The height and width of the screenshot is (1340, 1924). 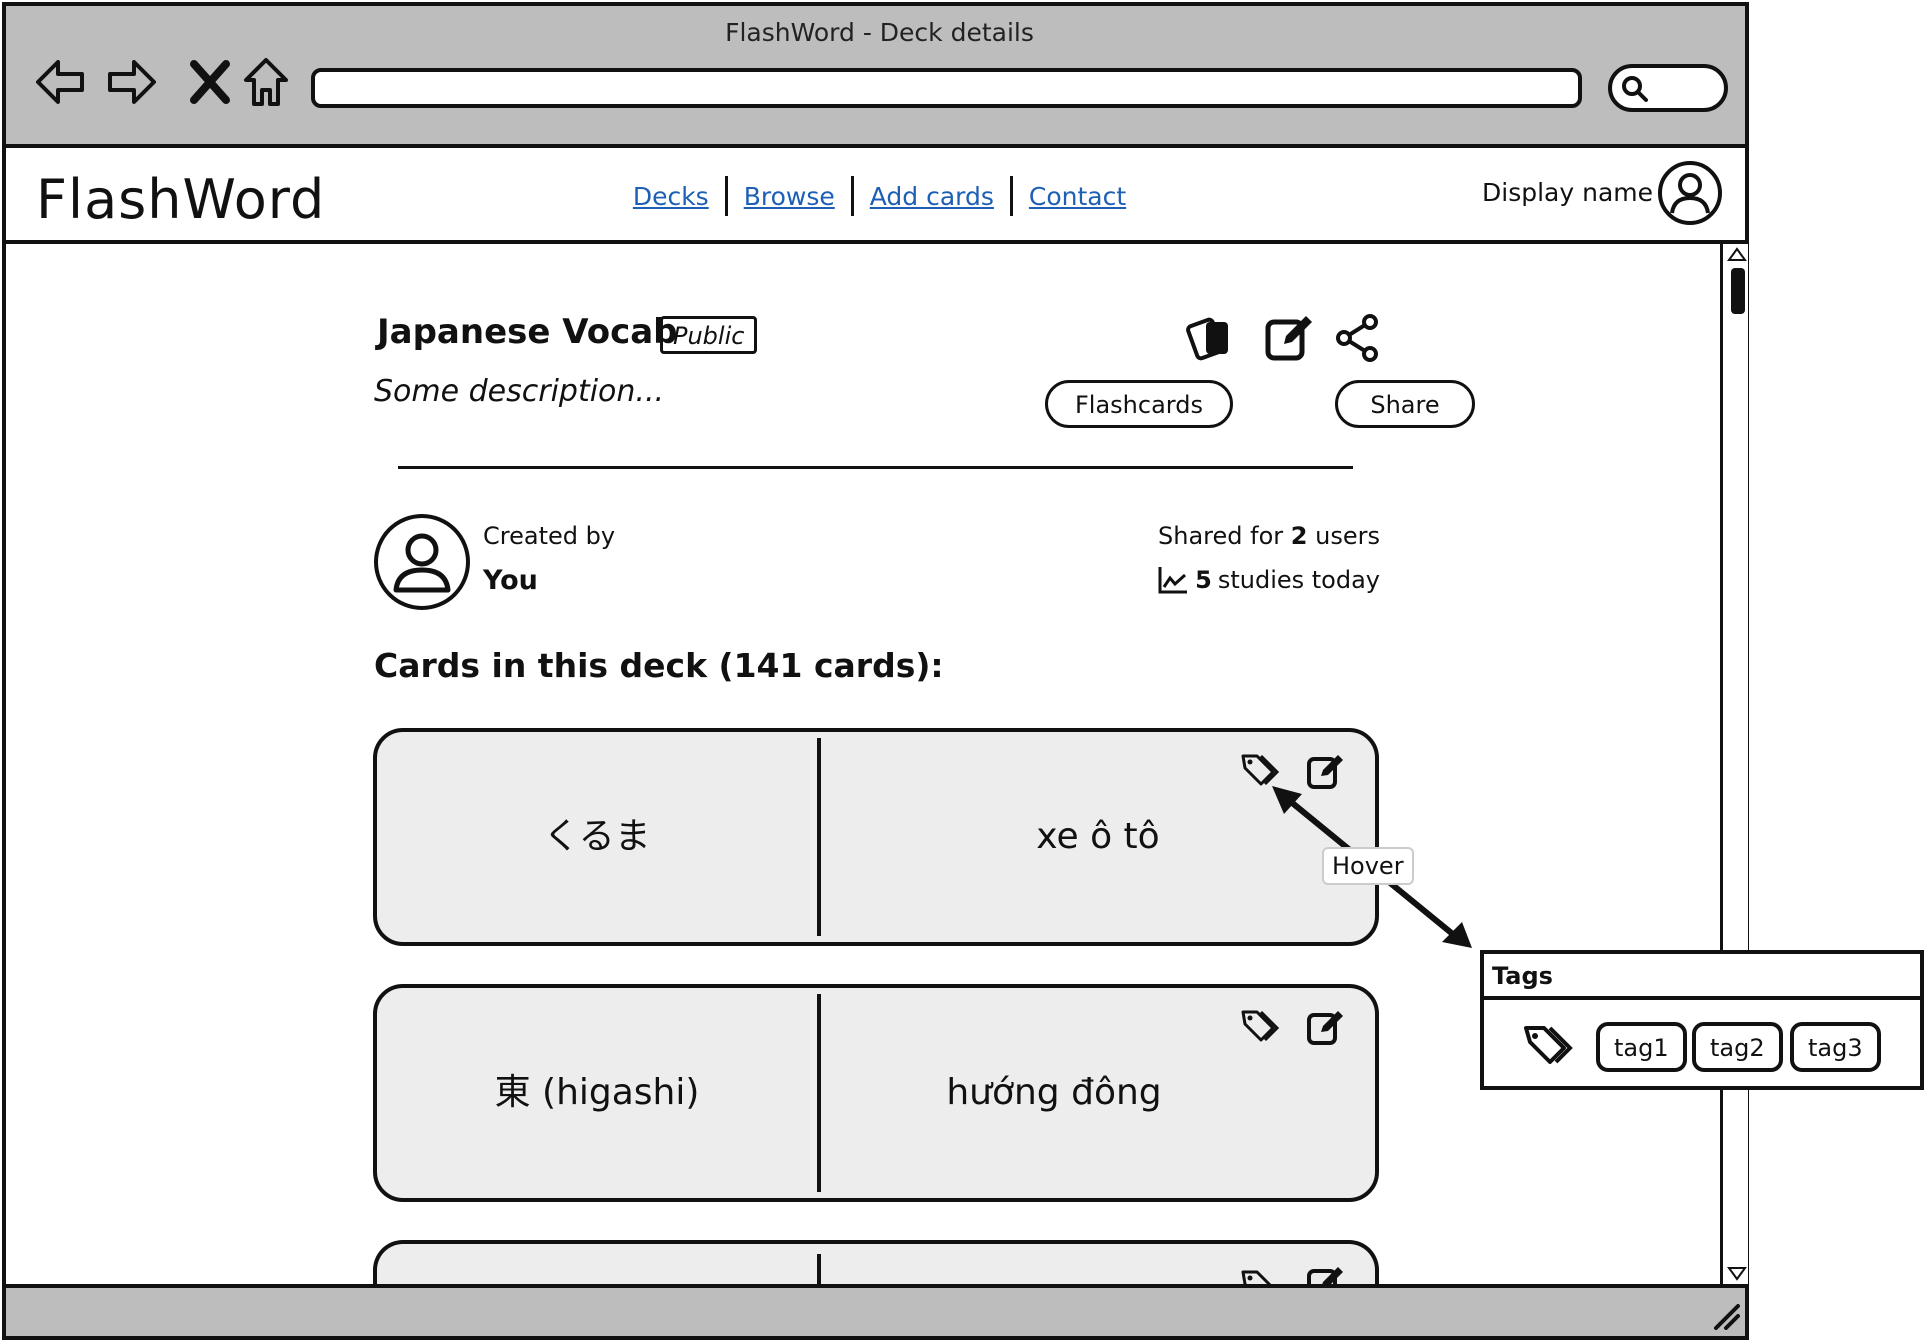 I want to click on nav-link-add-cards: Add cards, so click(x=931, y=196).